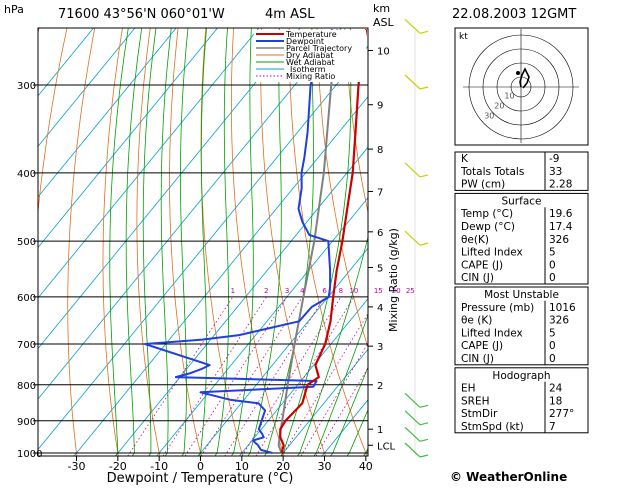  Describe the element at coordinates (476, 321) in the screenshot. I see `index-label: θe (K)` at that location.